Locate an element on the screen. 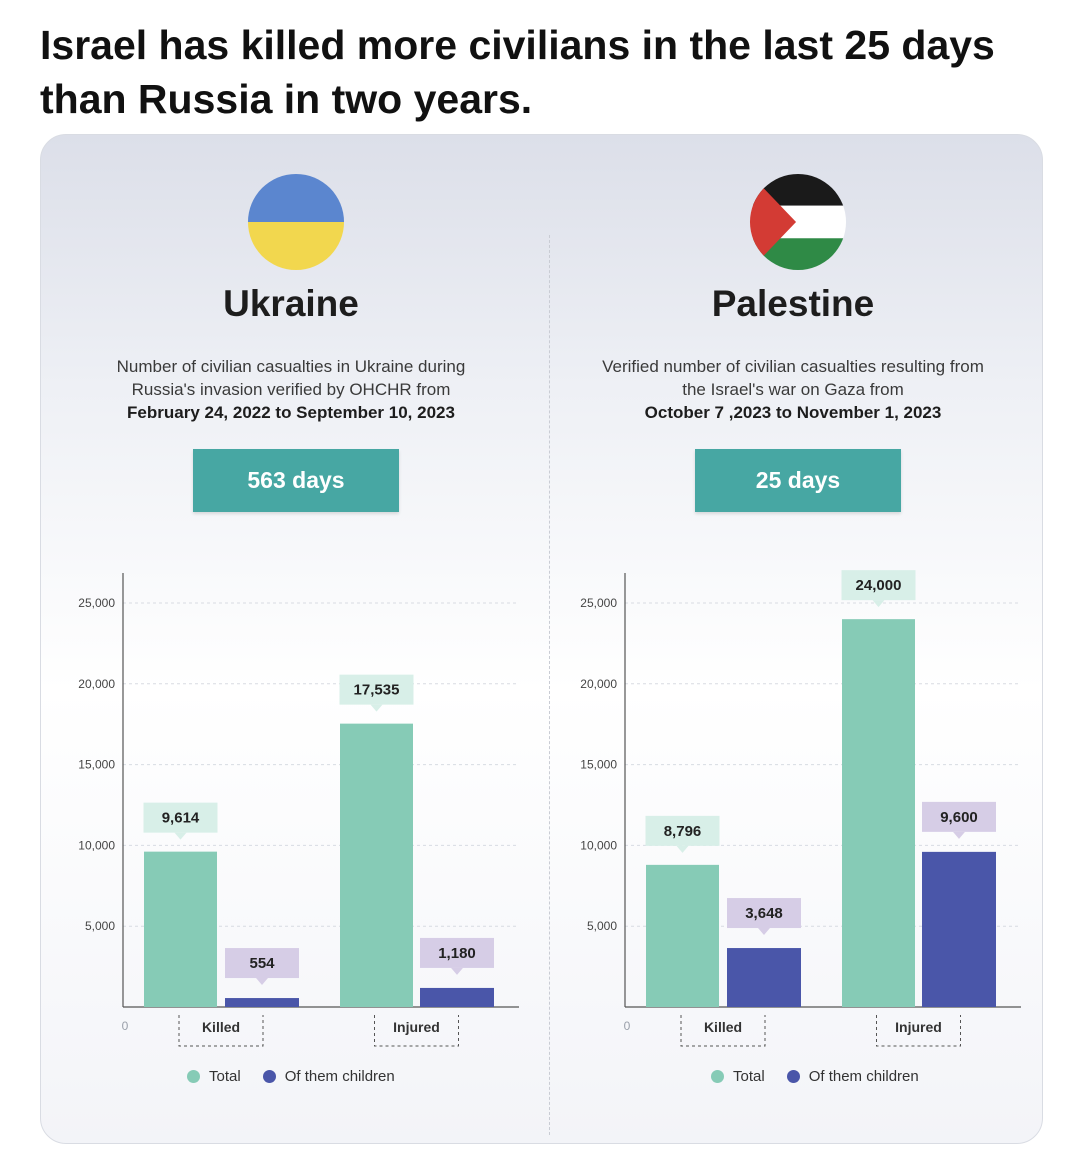  data-label-children: 1,180 is located at coordinates (457, 953).